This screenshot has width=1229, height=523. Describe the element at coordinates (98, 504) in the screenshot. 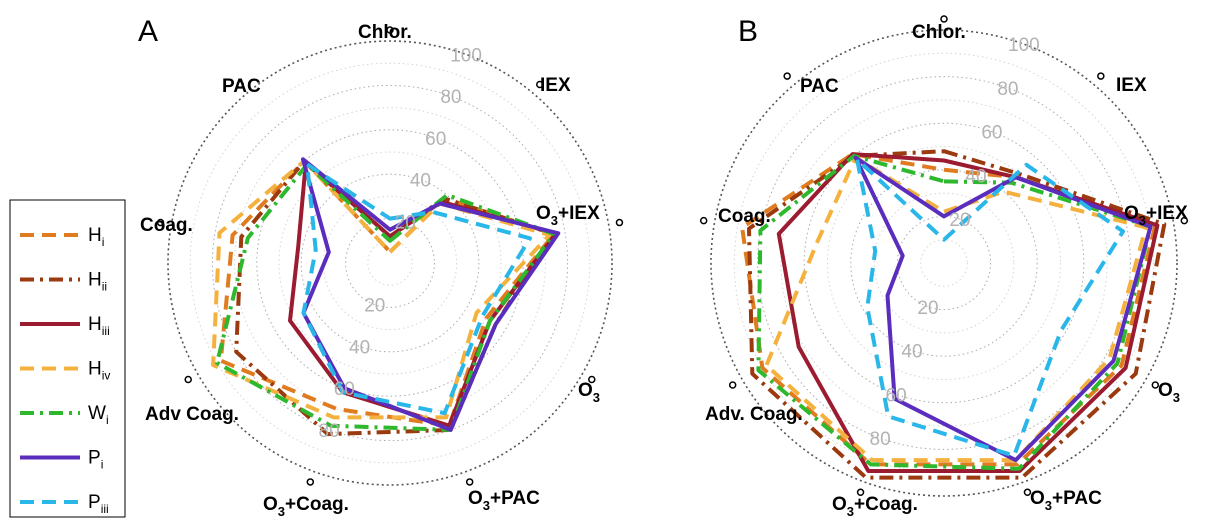

I see `legend-label-piii: Piii` at that location.